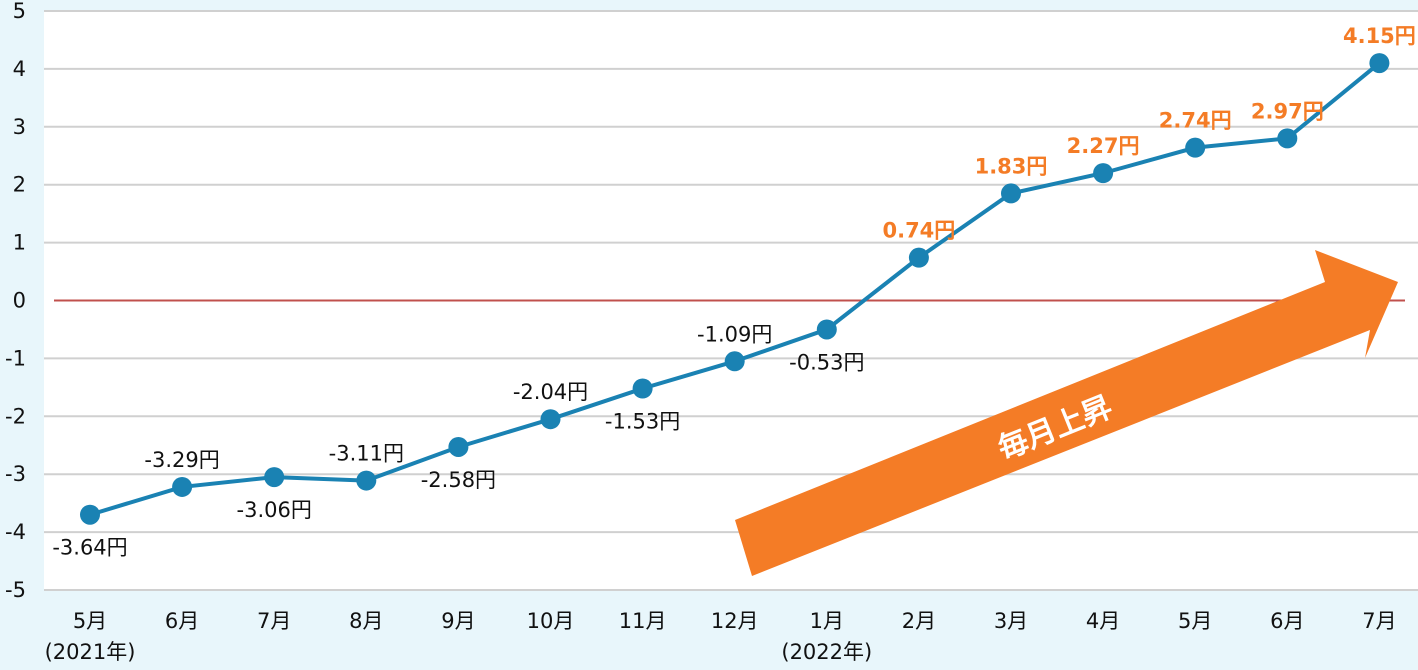 The image size is (1418, 670). I want to click on data-label: -0.53円, so click(826, 362).